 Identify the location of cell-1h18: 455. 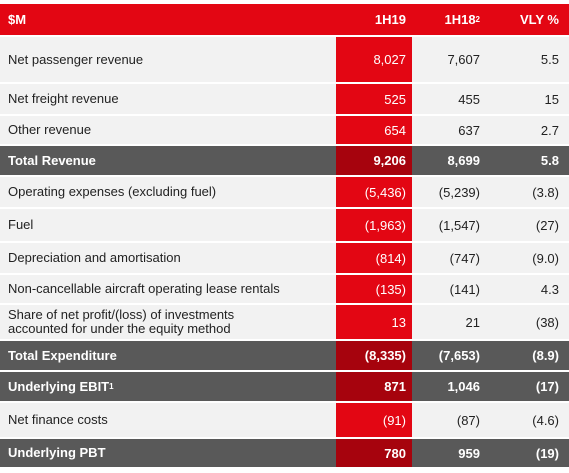
(469, 99).